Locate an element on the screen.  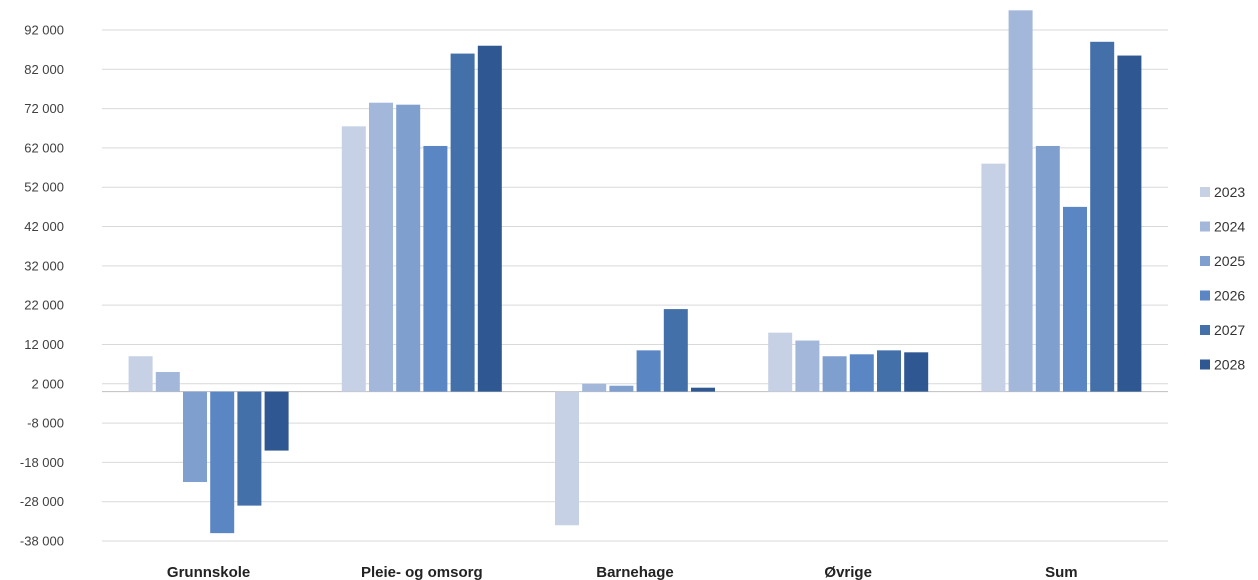
legend: 2023 2024 2025 2026 2027 2028 is located at coordinates (1222, 278).